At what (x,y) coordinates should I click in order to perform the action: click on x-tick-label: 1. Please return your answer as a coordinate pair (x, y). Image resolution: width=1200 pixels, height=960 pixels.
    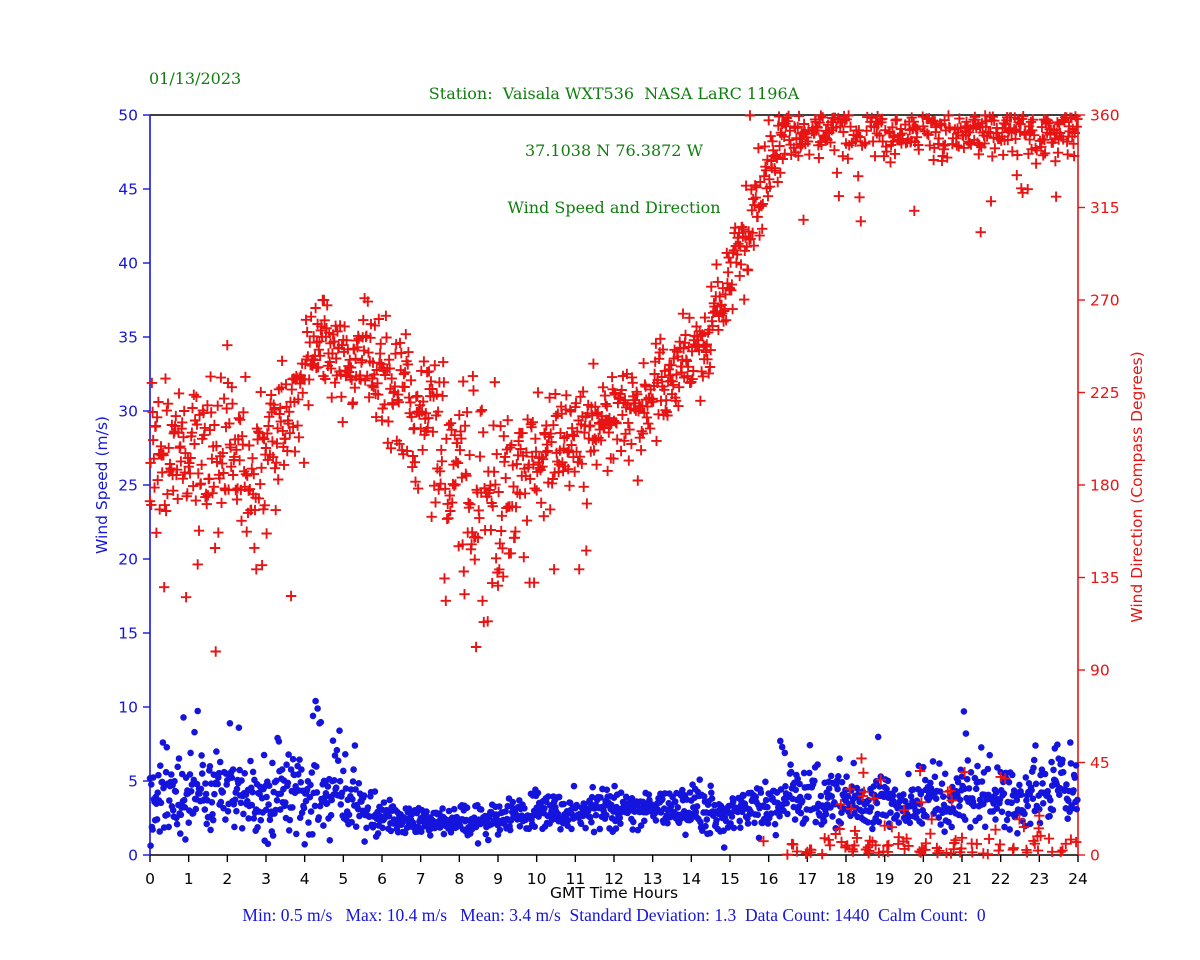
    Looking at the image, I should click on (189, 879).